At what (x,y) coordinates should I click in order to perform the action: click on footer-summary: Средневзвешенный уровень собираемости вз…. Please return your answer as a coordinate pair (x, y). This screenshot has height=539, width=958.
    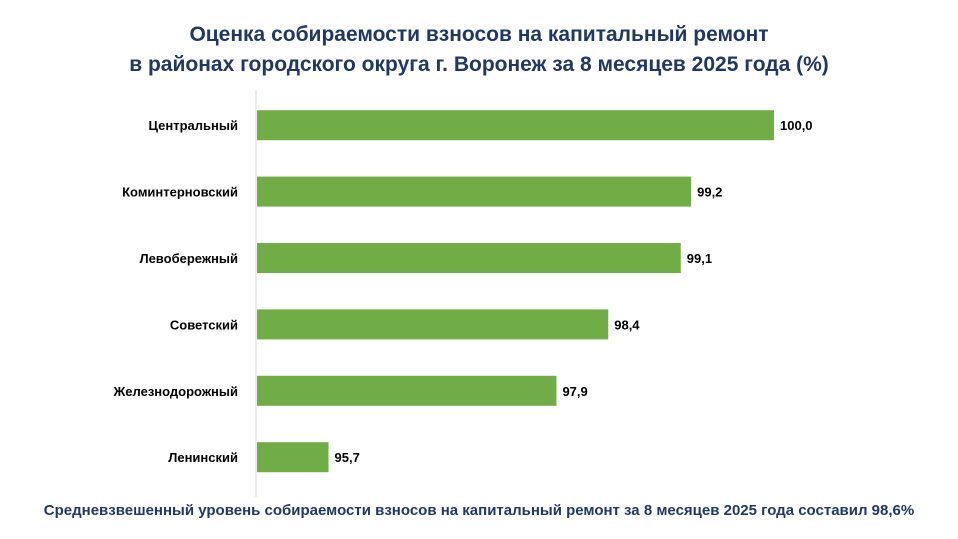
    Looking at the image, I should click on (479, 510).